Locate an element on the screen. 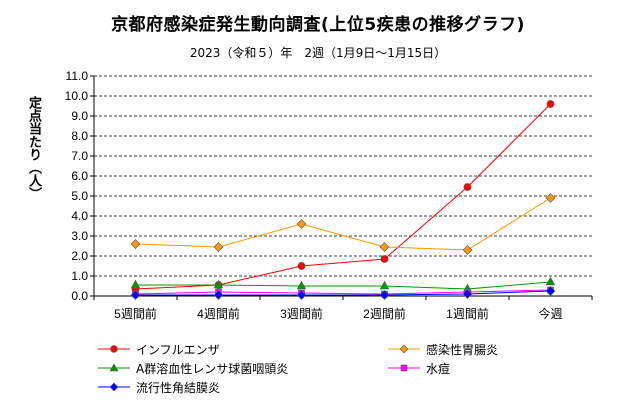 The height and width of the screenshot is (411, 636). y-tick-label: 11.0 is located at coordinates (77, 76).